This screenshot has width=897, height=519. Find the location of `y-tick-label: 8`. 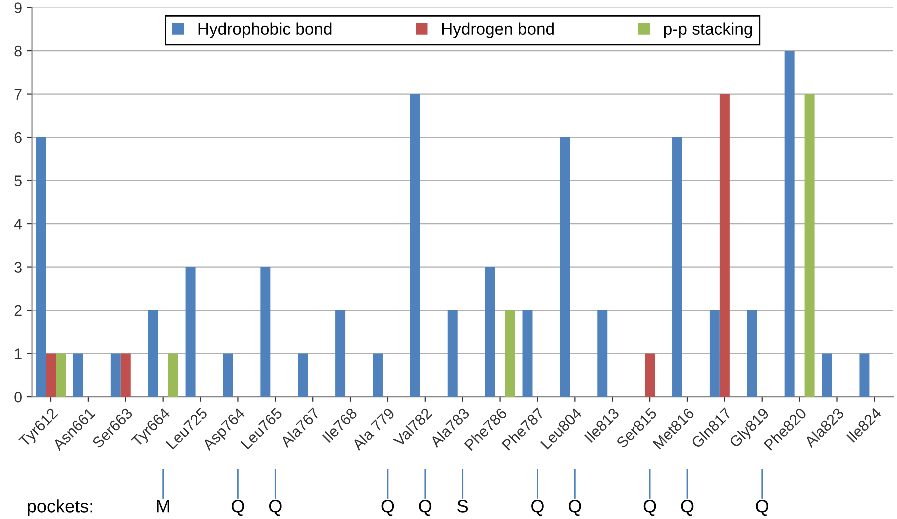

y-tick-label: 8 is located at coordinates (18, 51).